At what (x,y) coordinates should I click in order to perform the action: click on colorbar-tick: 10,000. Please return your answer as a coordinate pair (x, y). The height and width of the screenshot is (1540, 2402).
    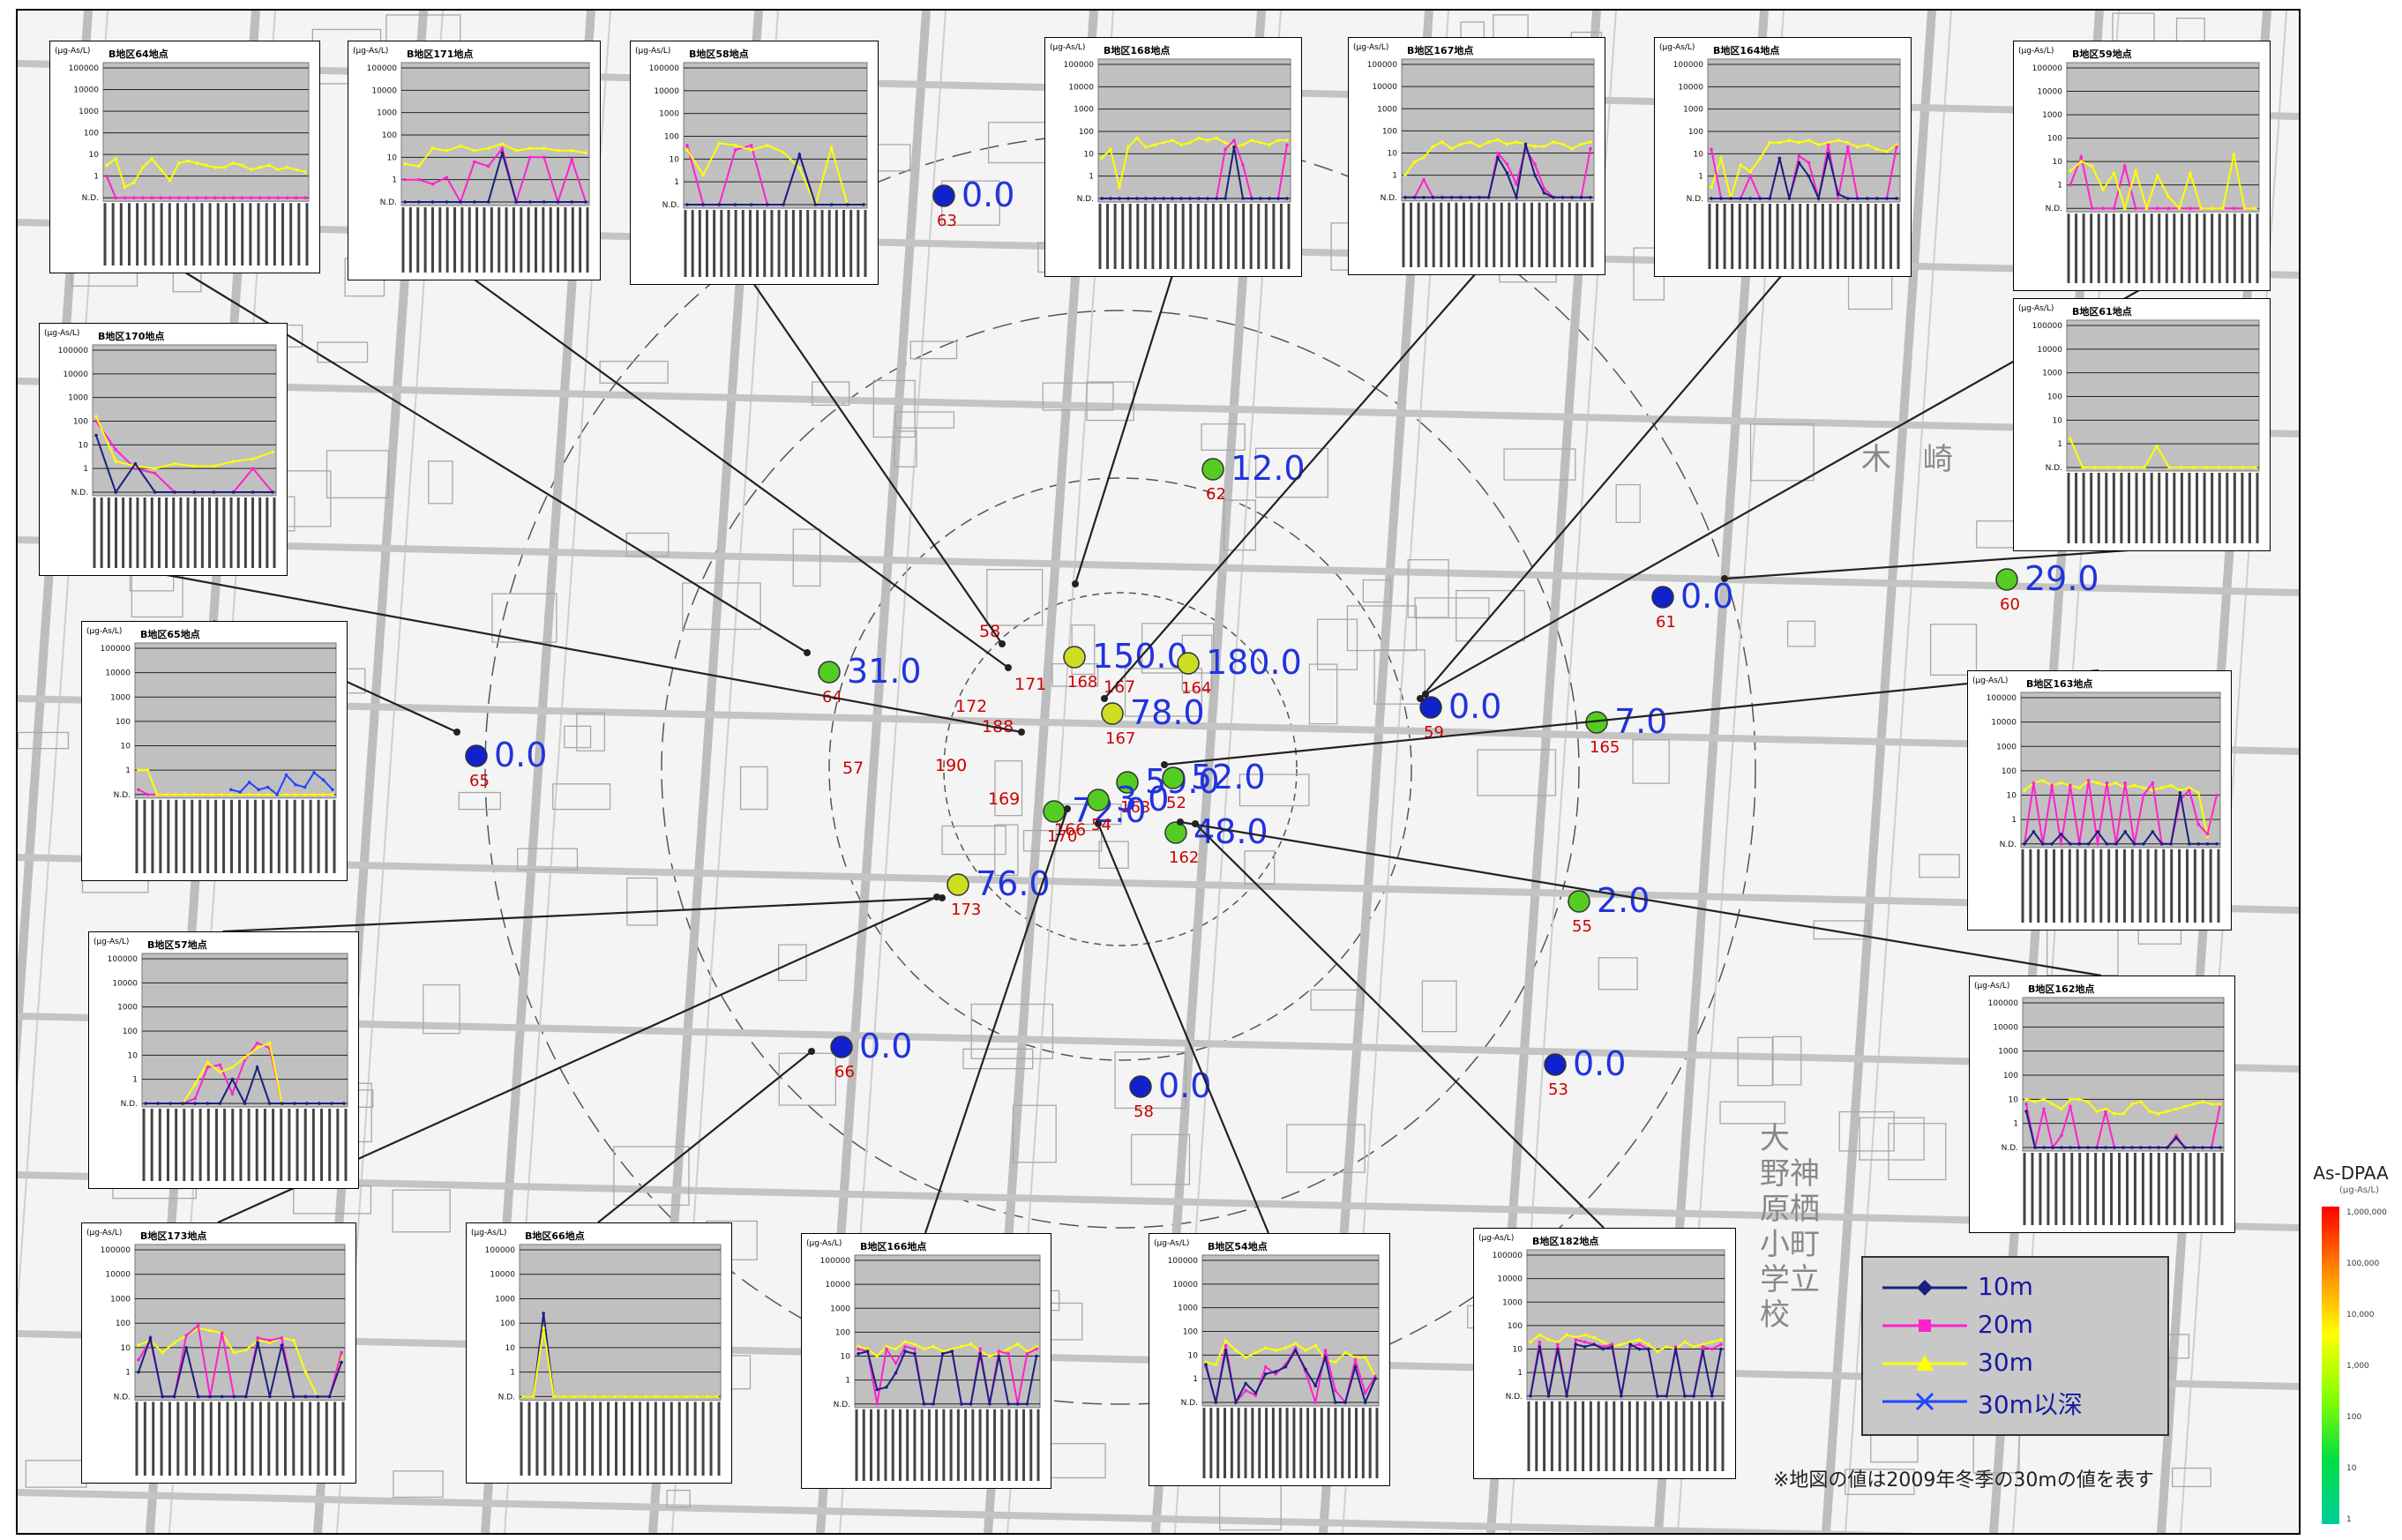
    Looking at the image, I should click on (2360, 1315).